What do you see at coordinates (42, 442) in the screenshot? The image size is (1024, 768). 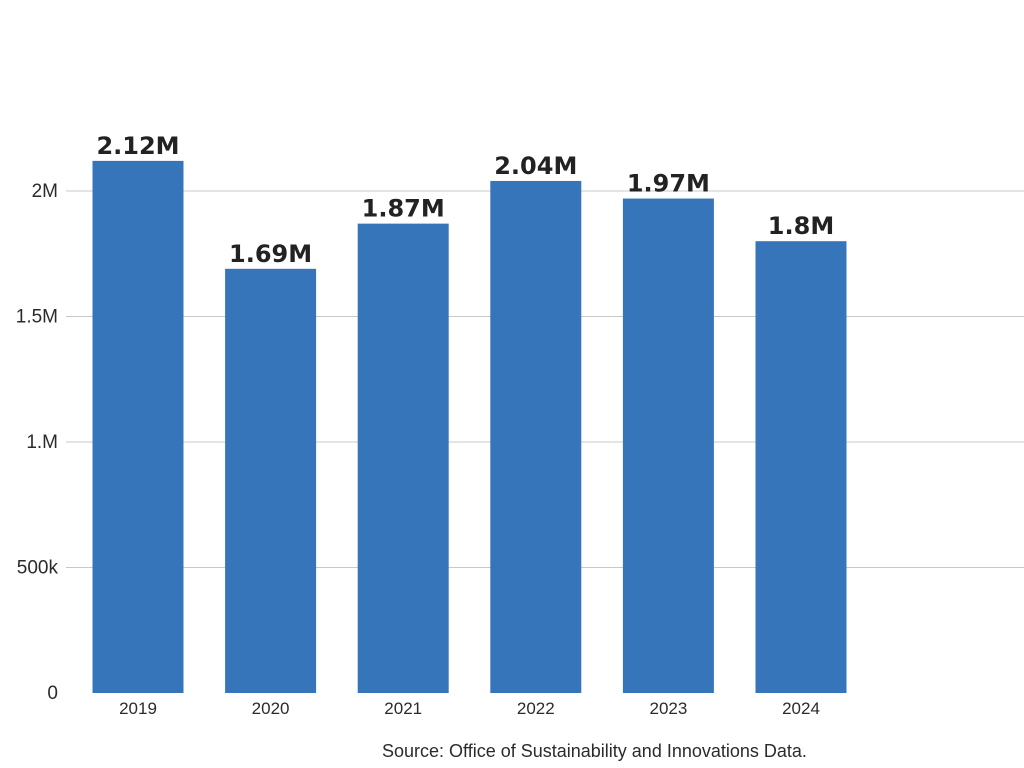 I see `y-tick-label: 1.M` at bounding box center [42, 442].